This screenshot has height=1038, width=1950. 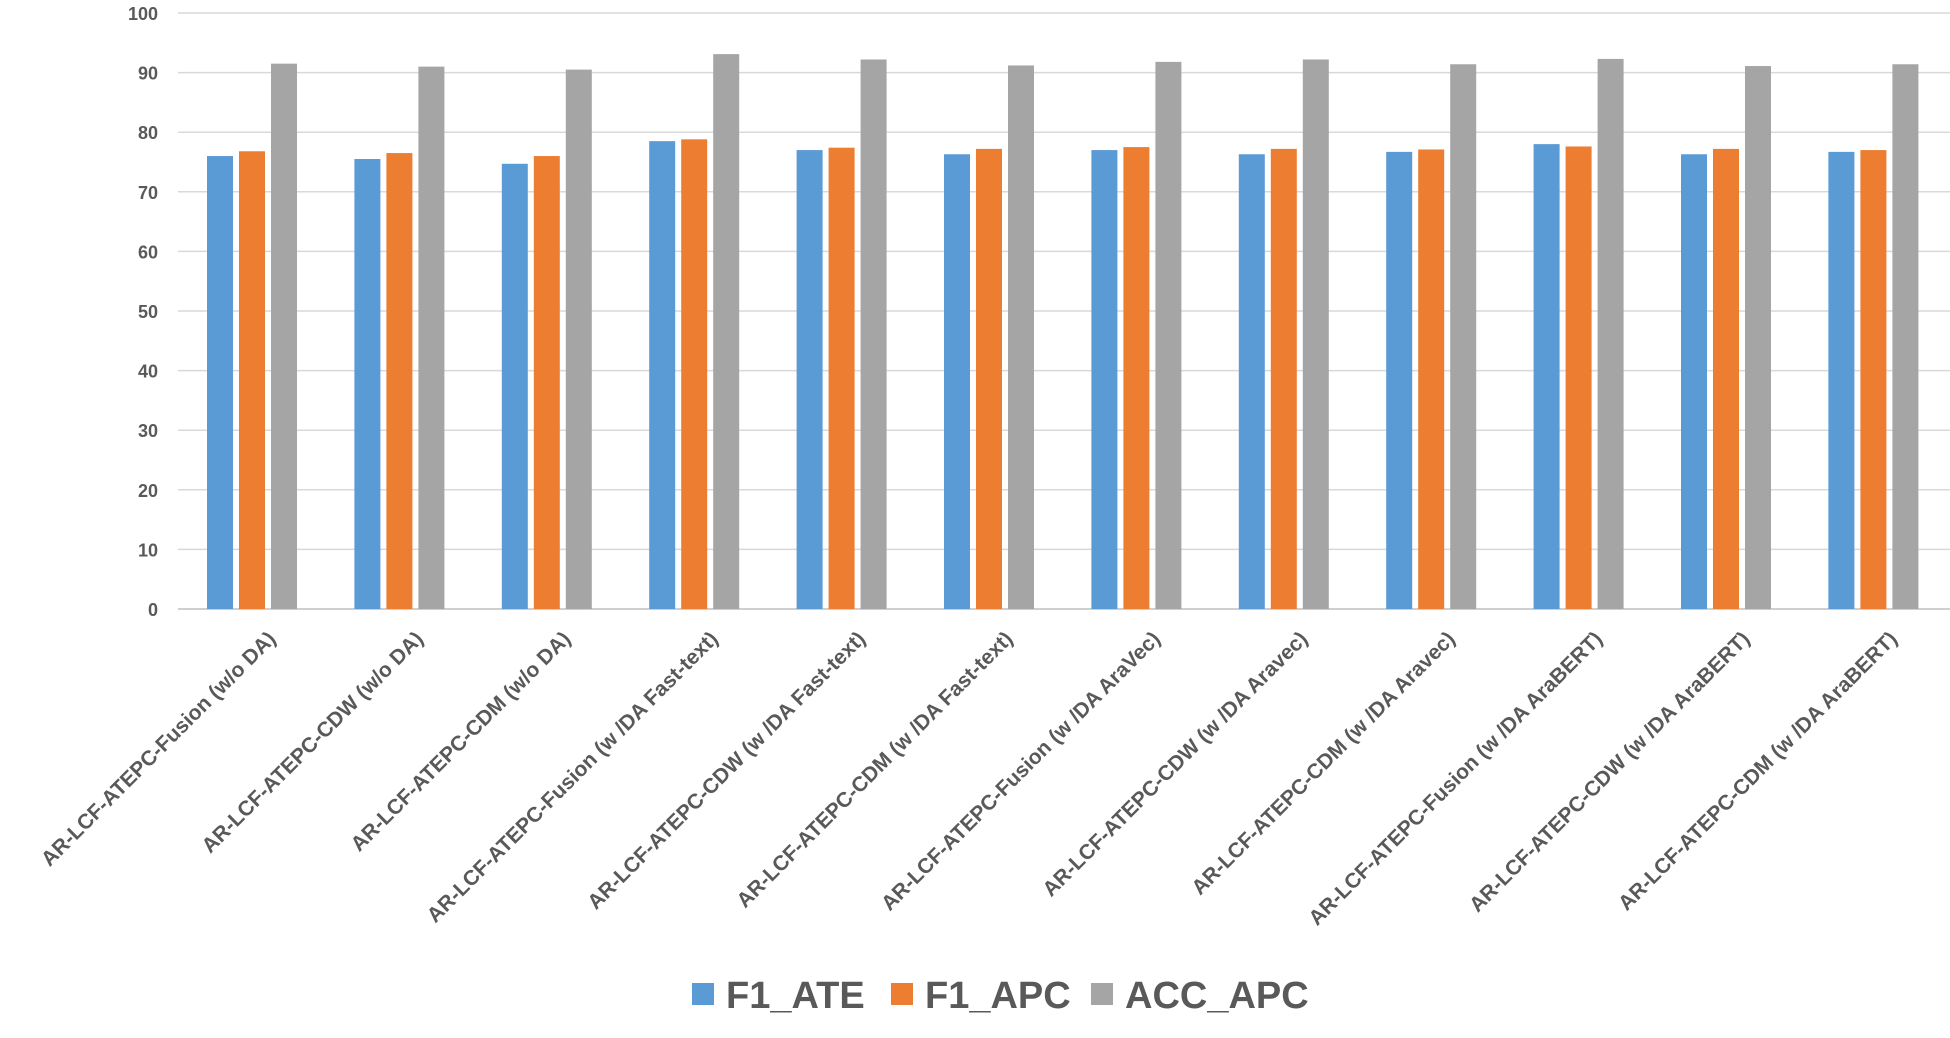 What do you see at coordinates (1021, 771) in the screenshot?
I see `category-label: AR-LCF-ATEPC-Fusion (w /DA AraVec)` at bounding box center [1021, 771].